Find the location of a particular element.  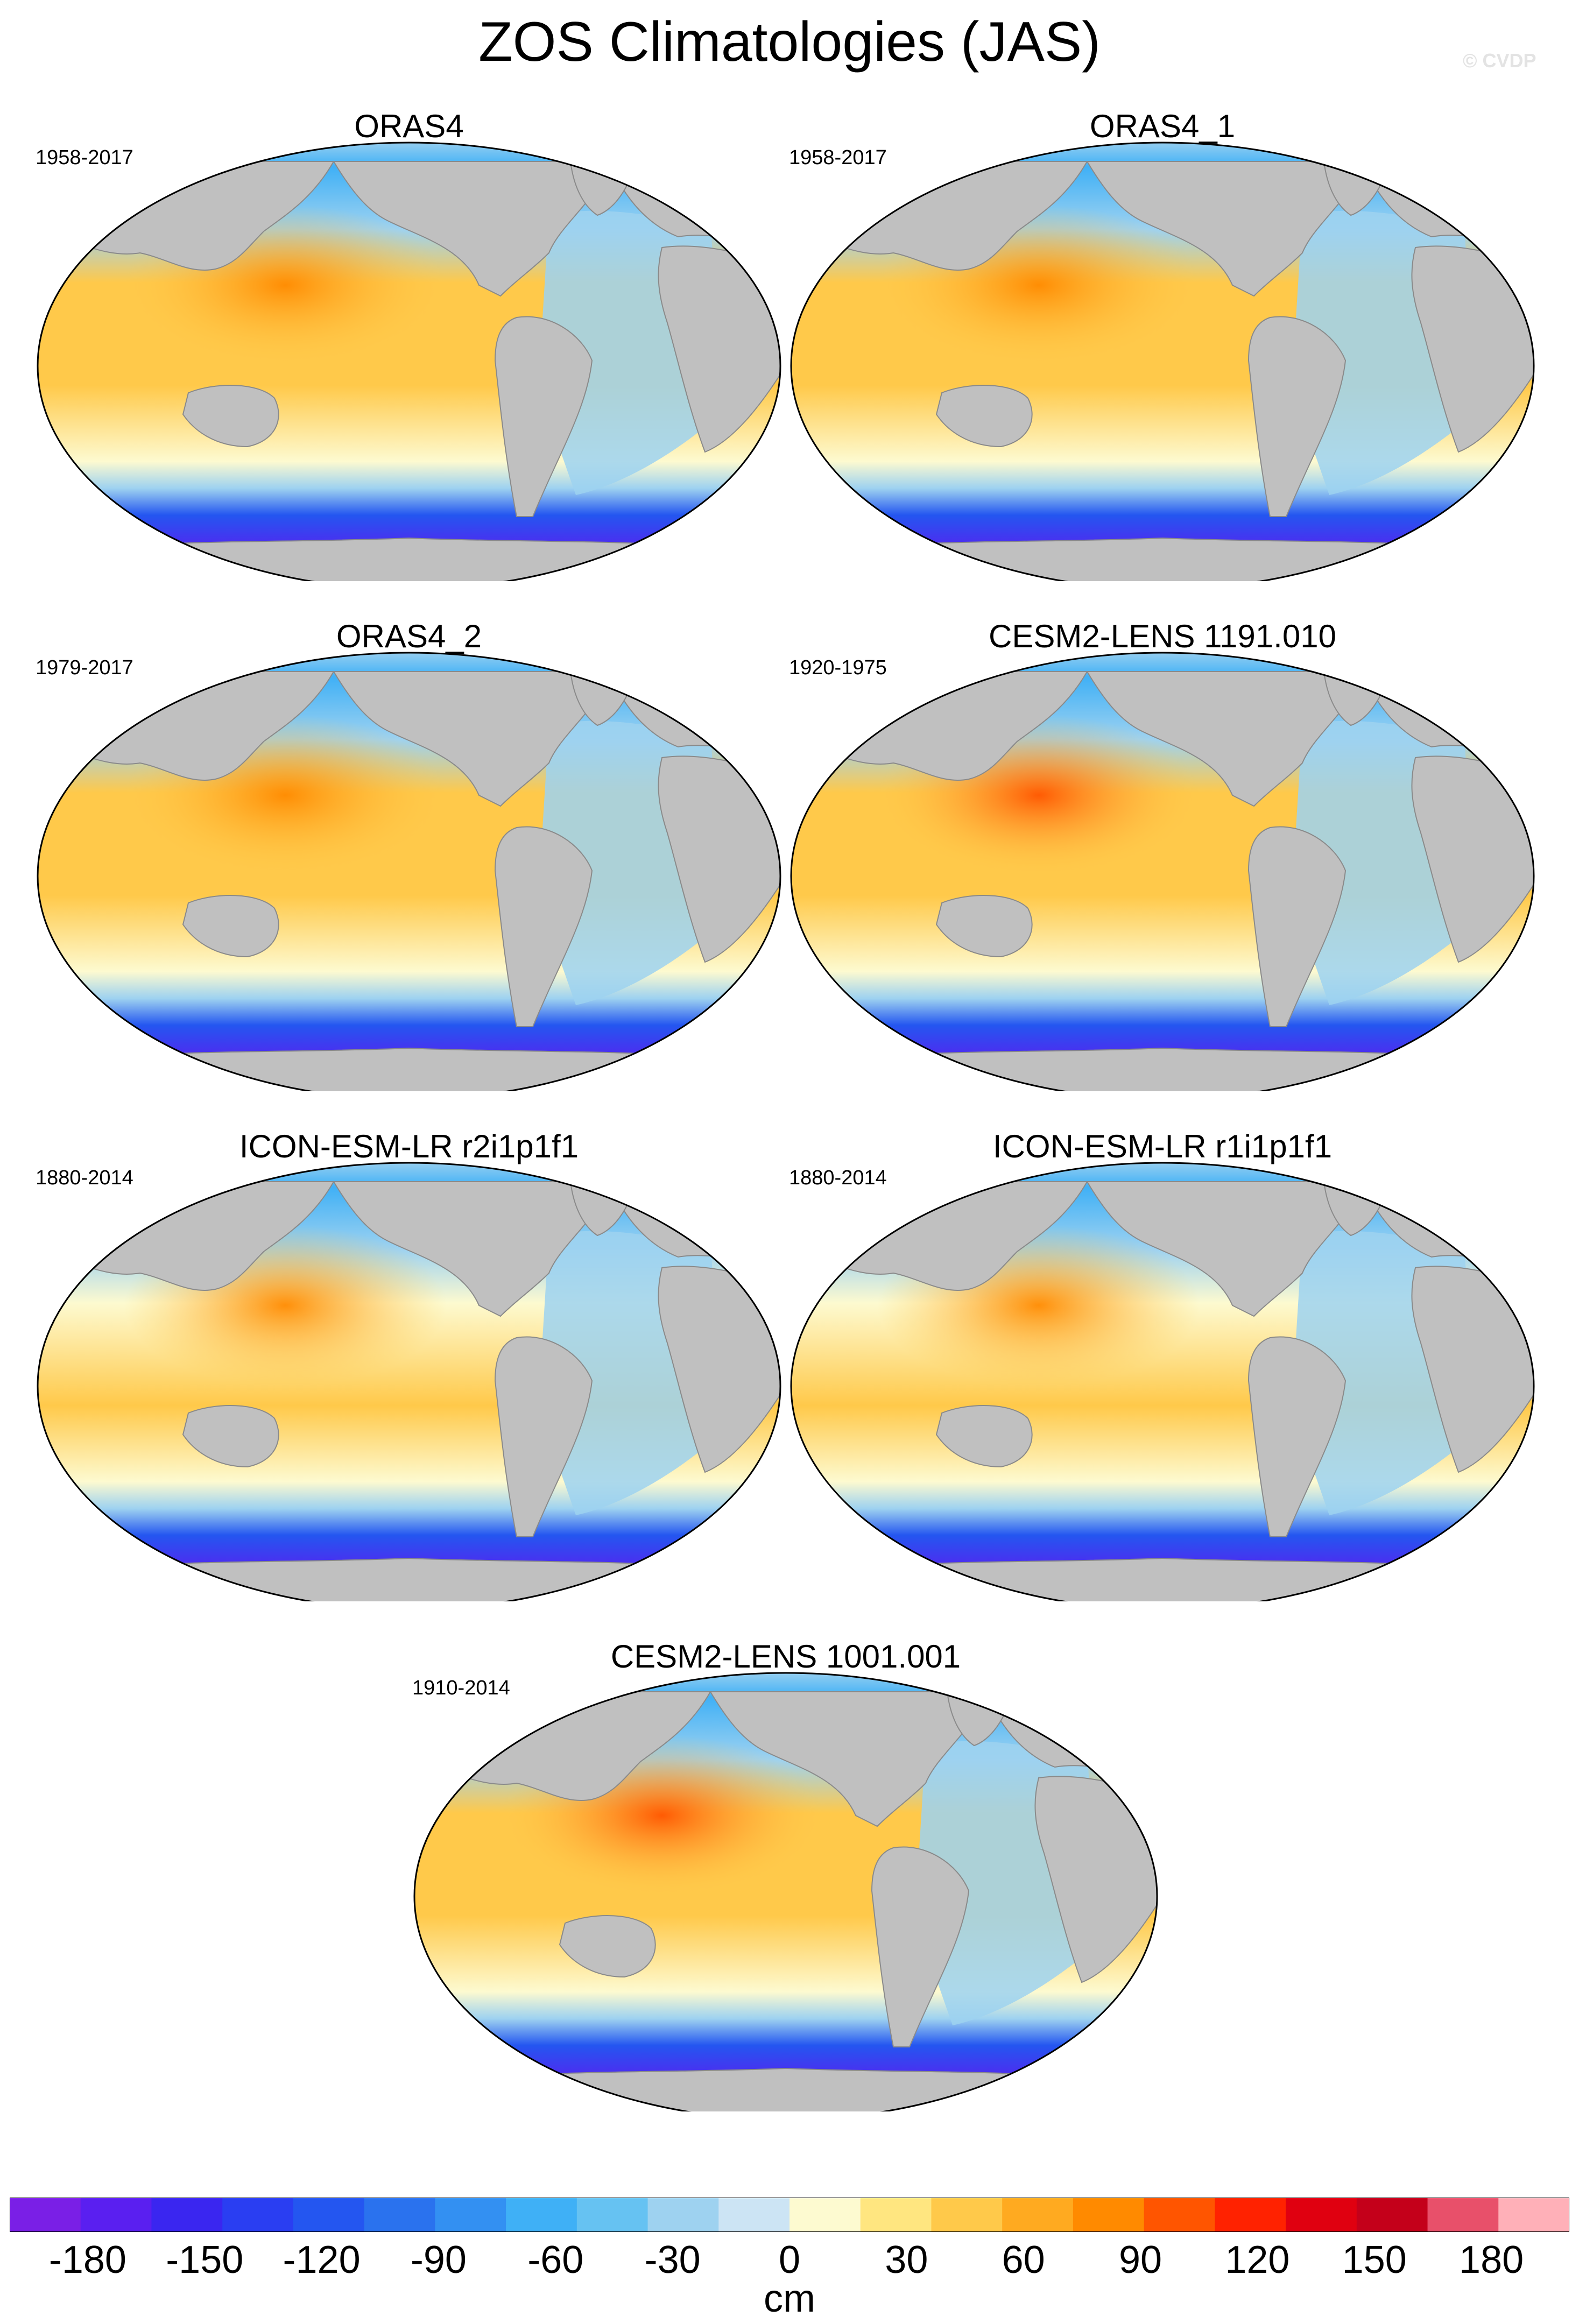

colorbar-tick-label: 0 is located at coordinates (790, 2259).